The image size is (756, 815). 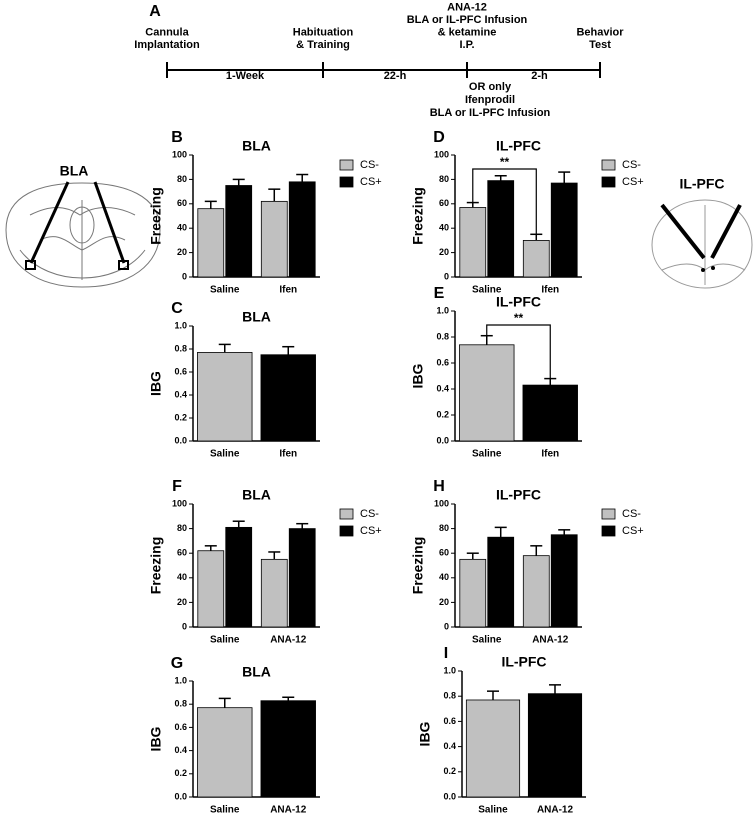 I want to click on timeline-event: Behavior, so click(x=600, y=32).